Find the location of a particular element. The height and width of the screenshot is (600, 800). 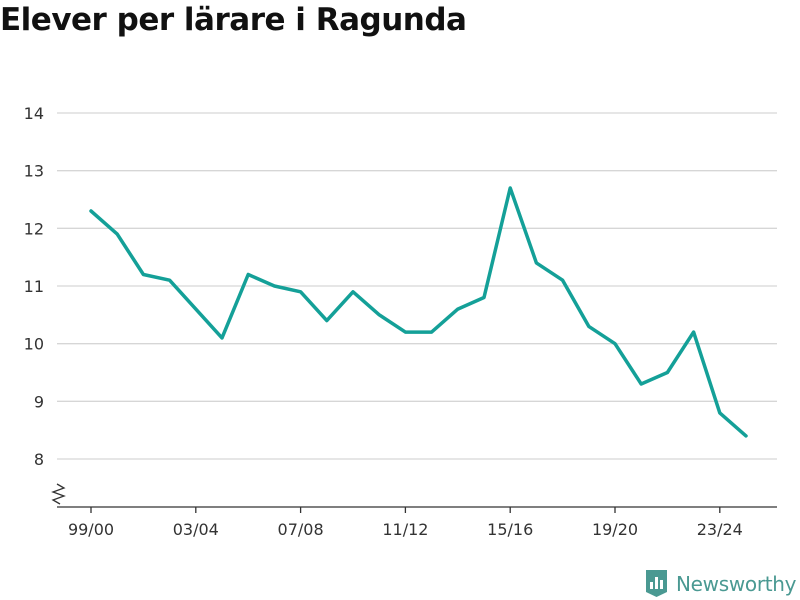

axis-break-icon is located at coordinates (58, 494).